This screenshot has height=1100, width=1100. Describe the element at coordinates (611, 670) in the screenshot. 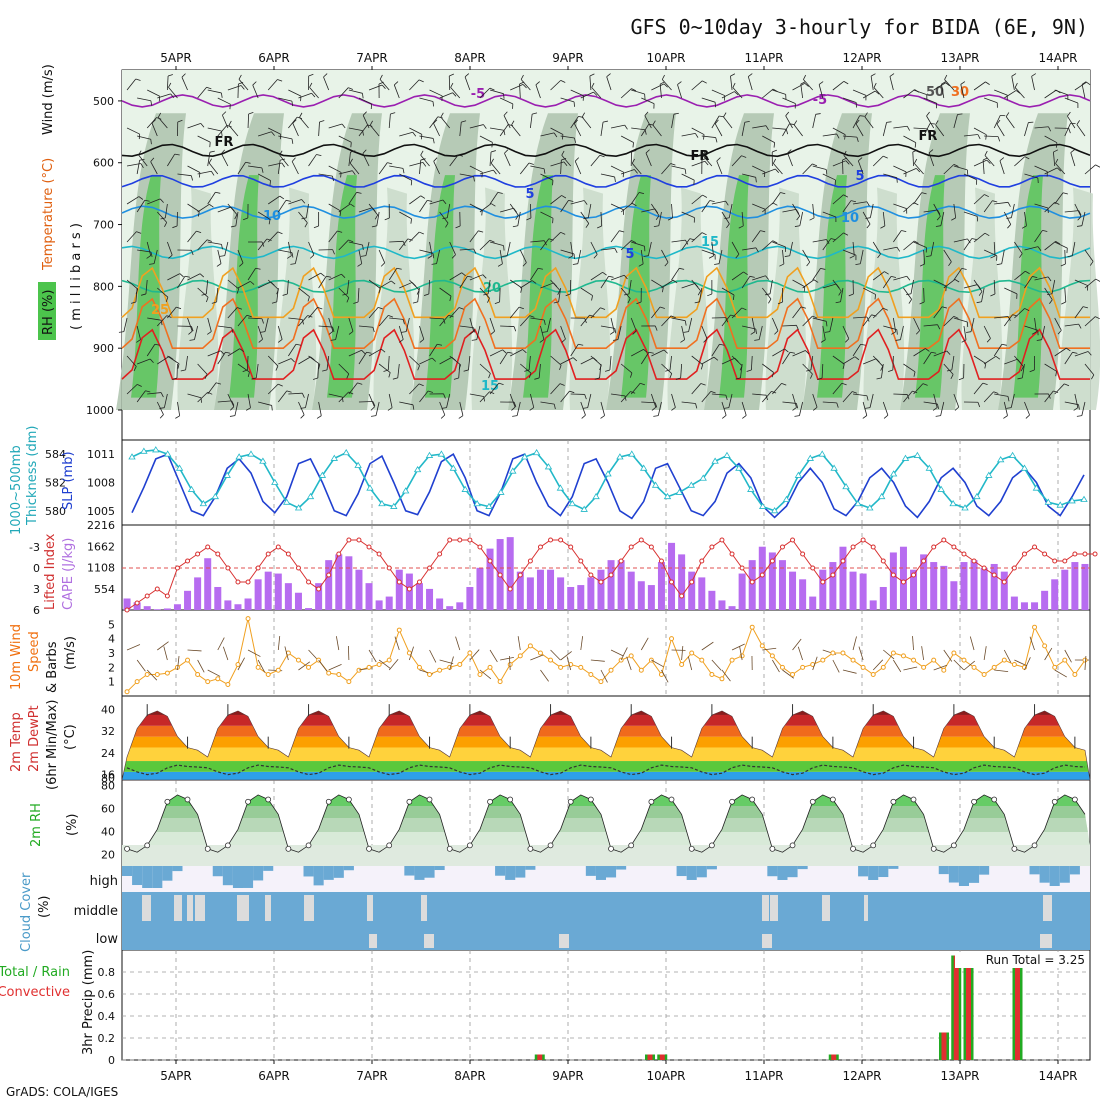

I see `wind-speed-point` at that location.